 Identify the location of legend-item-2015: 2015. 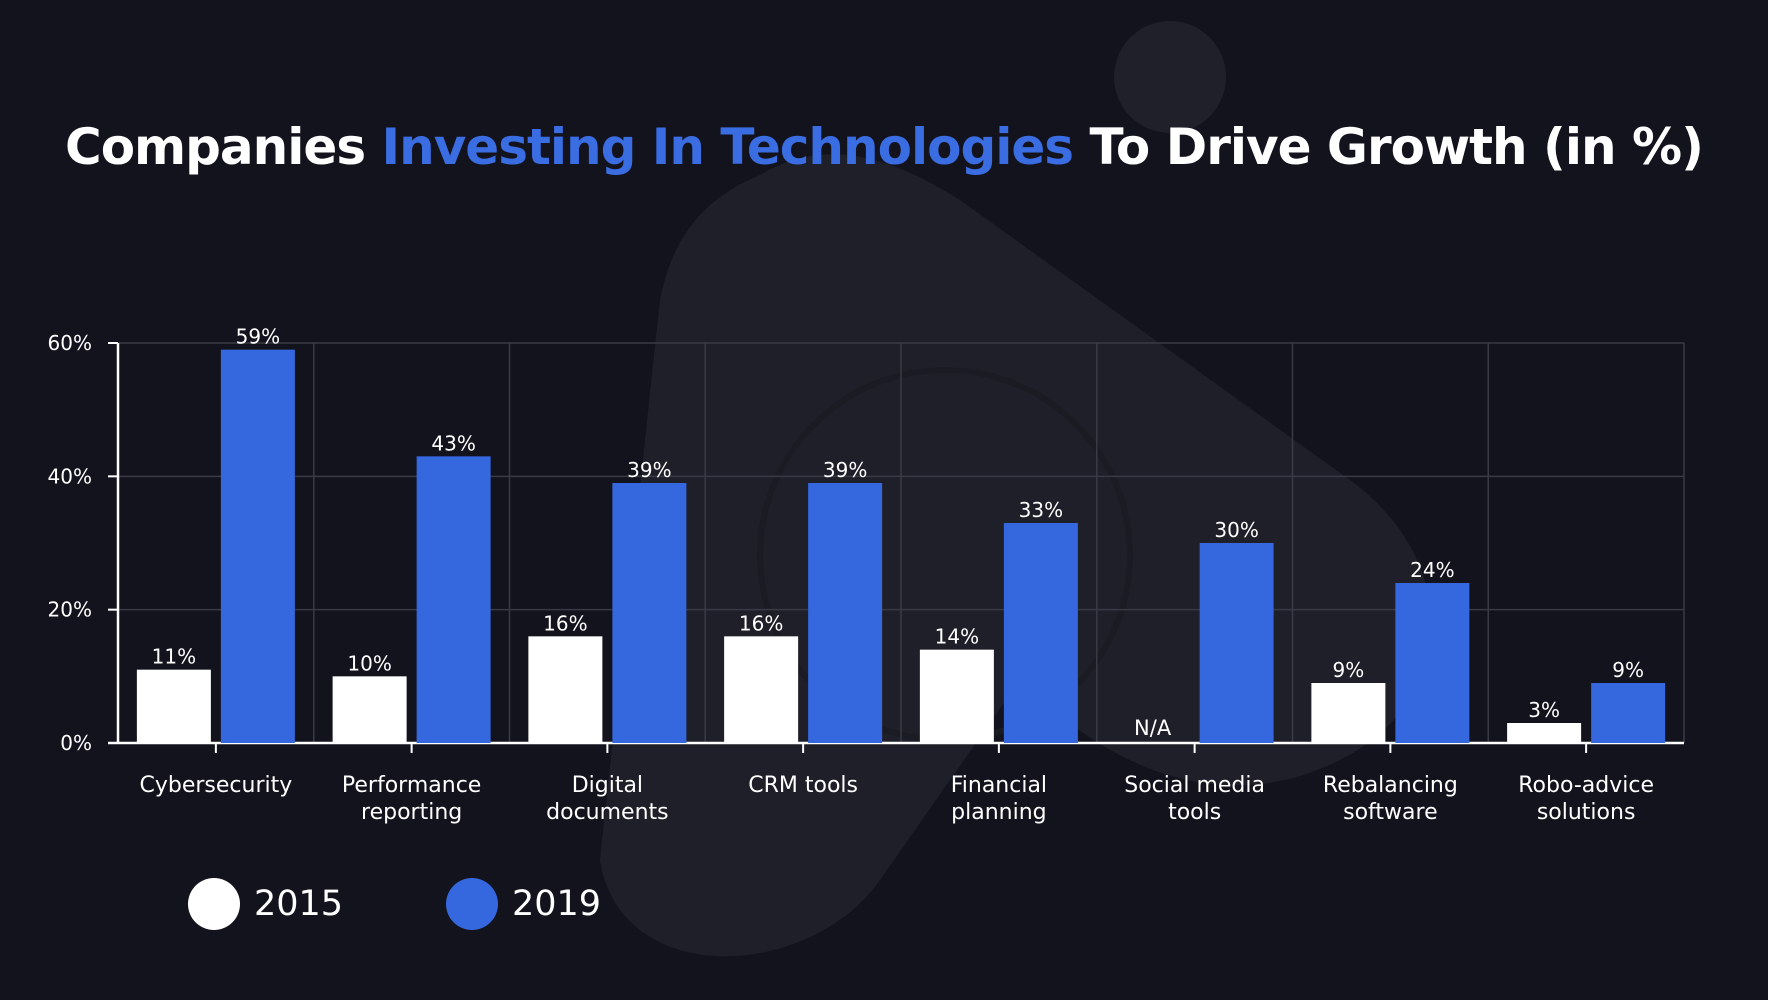
(265, 904).